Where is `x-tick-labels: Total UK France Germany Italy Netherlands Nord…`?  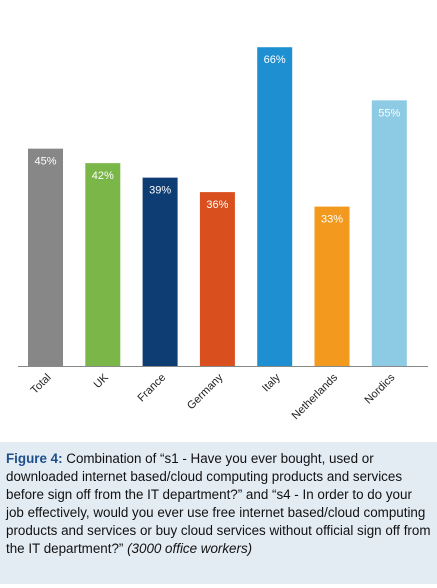
x-tick-labels: Total UK France Germany Italy Netherlands Nord… is located at coordinates (213, 396).